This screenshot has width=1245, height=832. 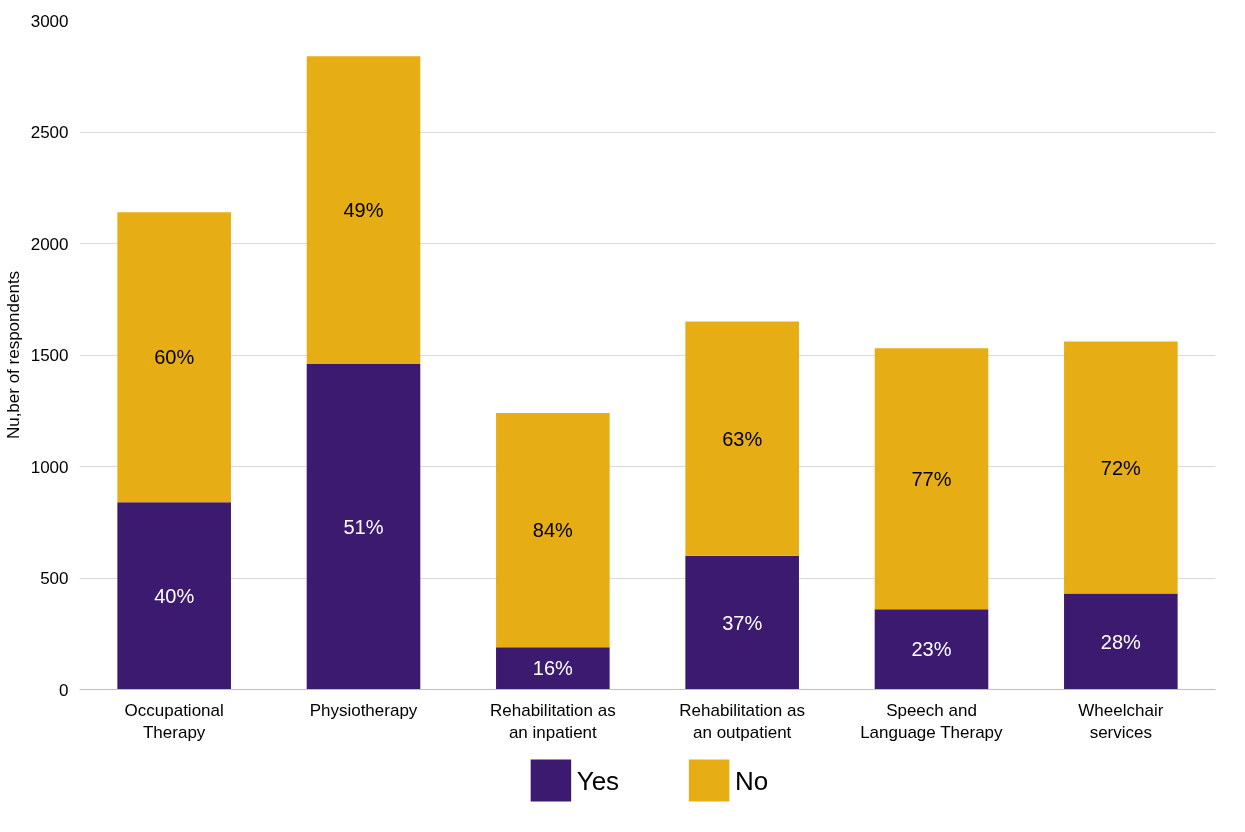 I want to click on x-tick-label: Wheelchair services, so click(x=1121, y=721).